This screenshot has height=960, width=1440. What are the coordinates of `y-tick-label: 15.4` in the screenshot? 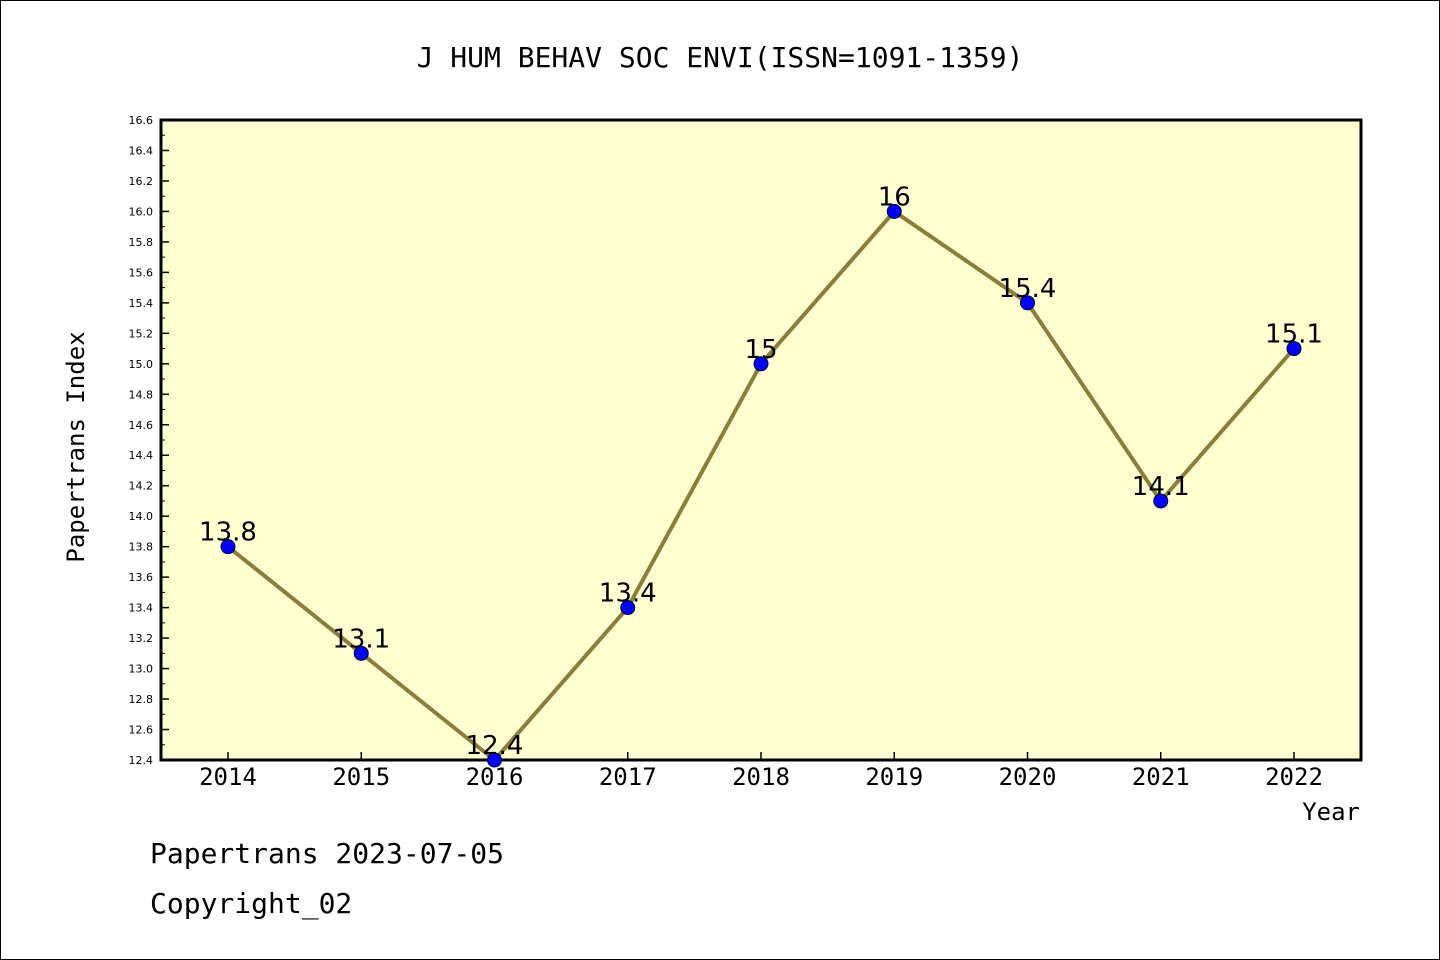 It's located at (141, 303).